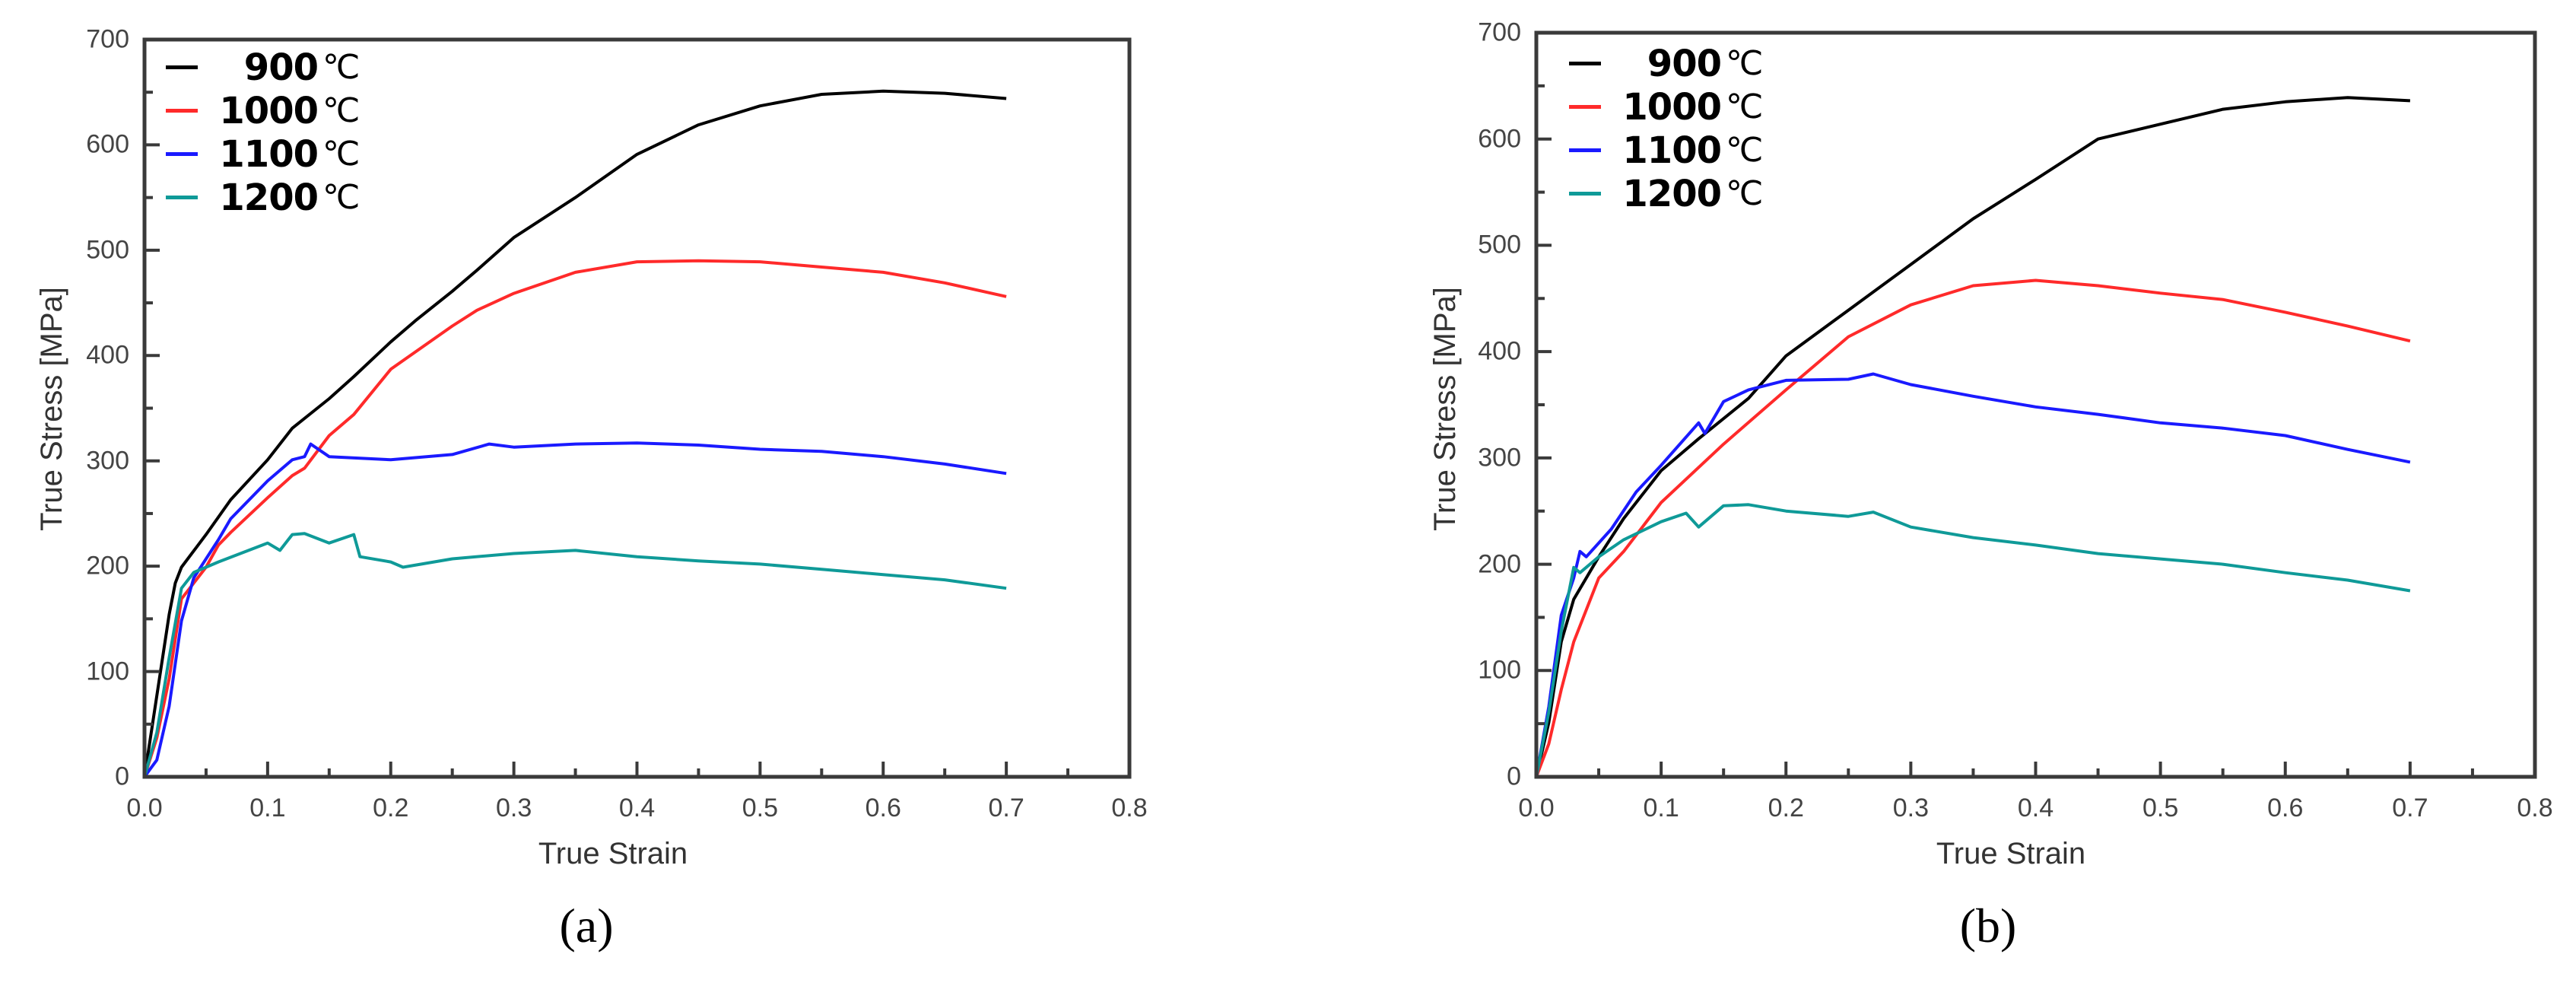 Image resolution: width=2576 pixels, height=983 pixels. What do you see at coordinates (1988, 926) in the screenshot?
I see `panel-caption: (b)` at bounding box center [1988, 926].